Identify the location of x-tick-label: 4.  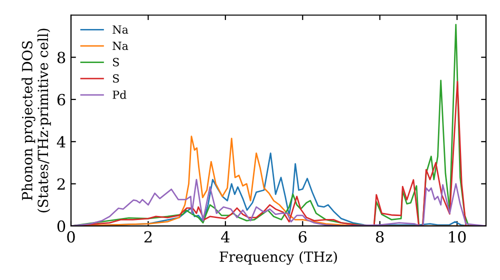
(225, 236).